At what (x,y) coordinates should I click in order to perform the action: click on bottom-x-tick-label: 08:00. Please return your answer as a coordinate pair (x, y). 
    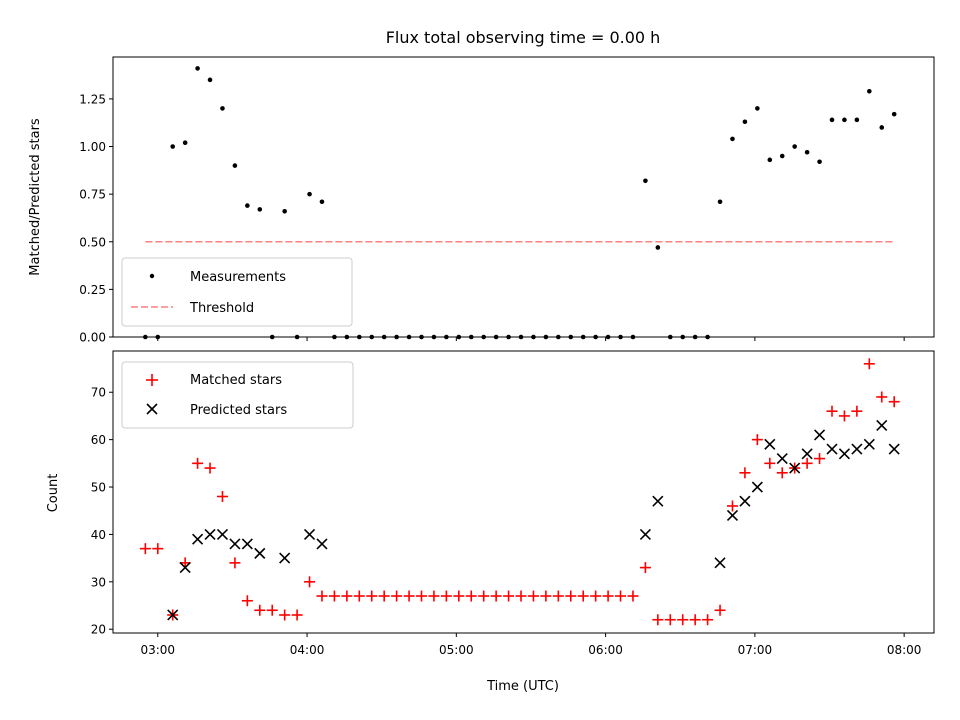
    Looking at the image, I should click on (904, 650).